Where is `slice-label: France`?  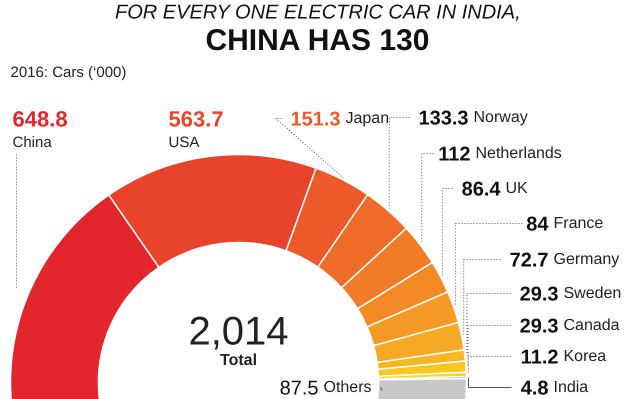
slice-label: France is located at coordinates (579, 223).